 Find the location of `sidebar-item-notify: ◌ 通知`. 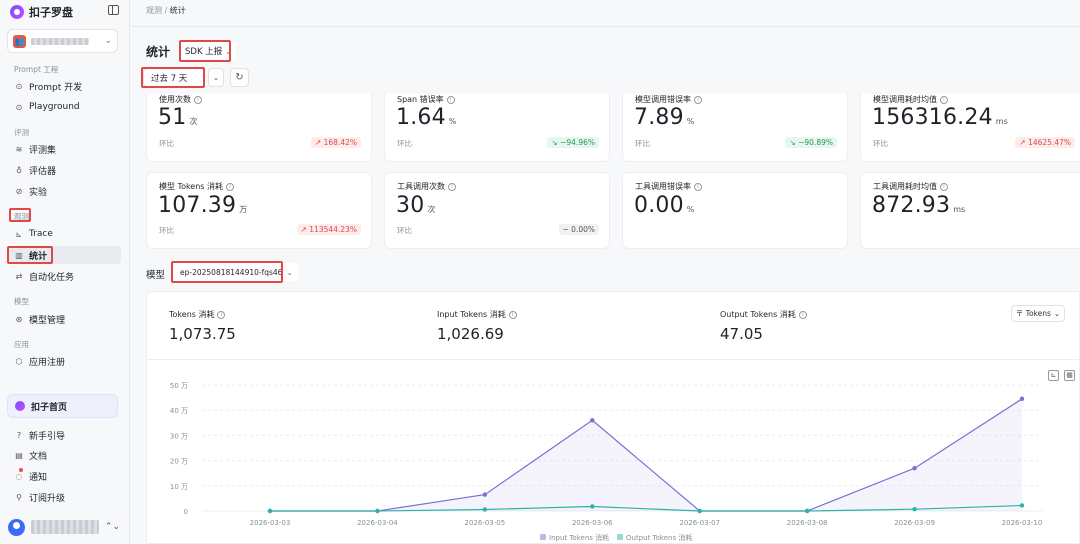

sidebar-item-notify: ◌ 通知 is located at coordinates (65, 476).